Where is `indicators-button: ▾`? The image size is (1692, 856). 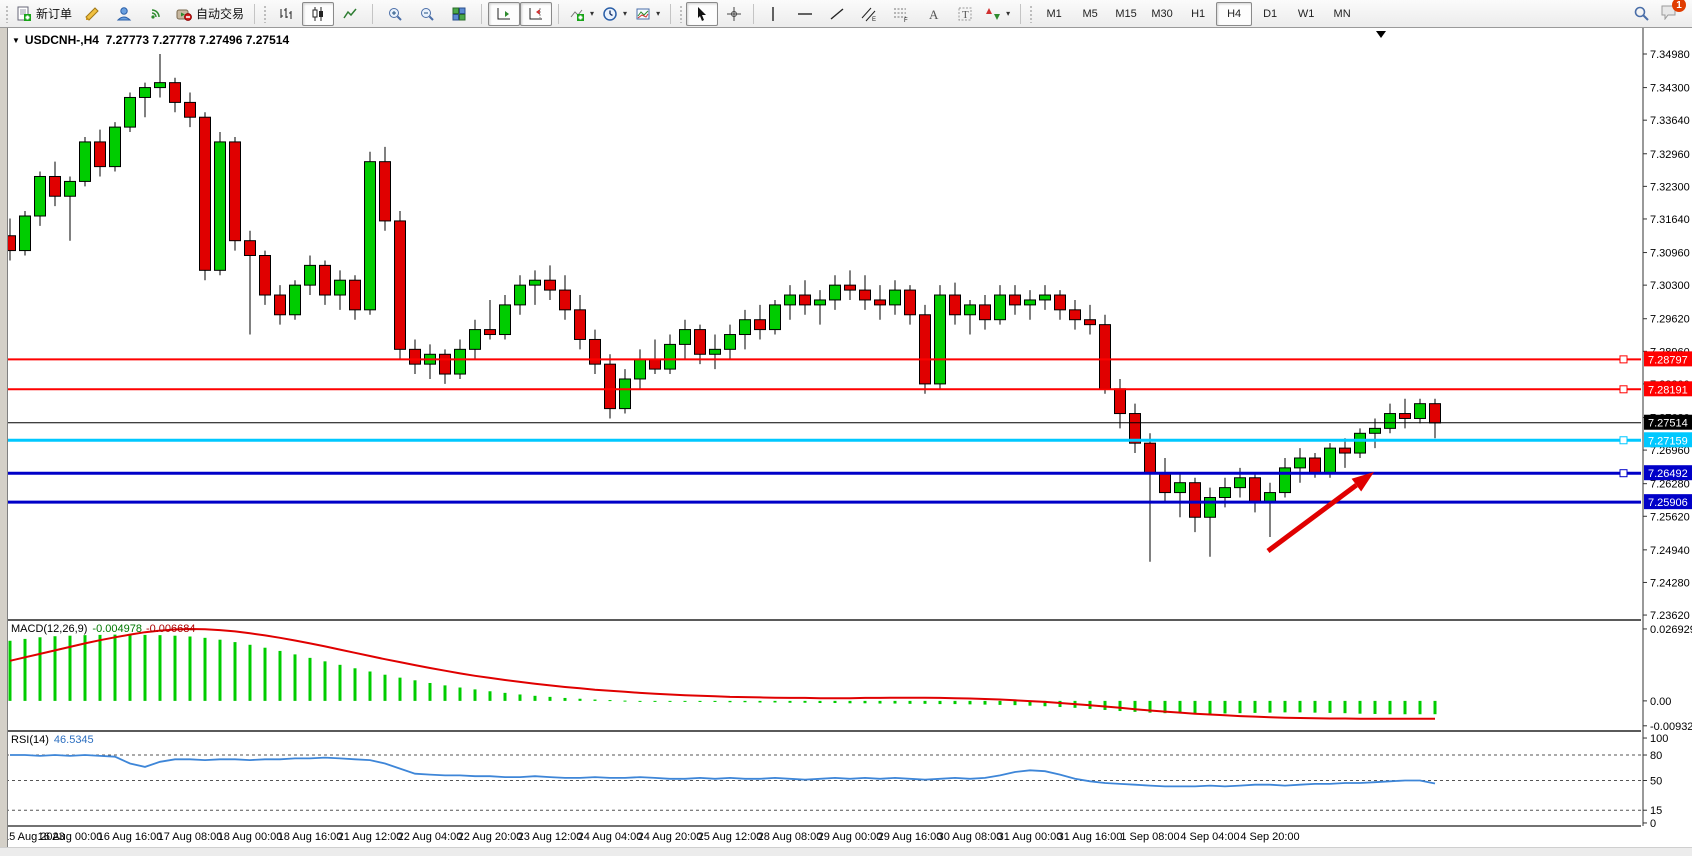
indicators-button: ▾ is located at coordinates (581, 14).